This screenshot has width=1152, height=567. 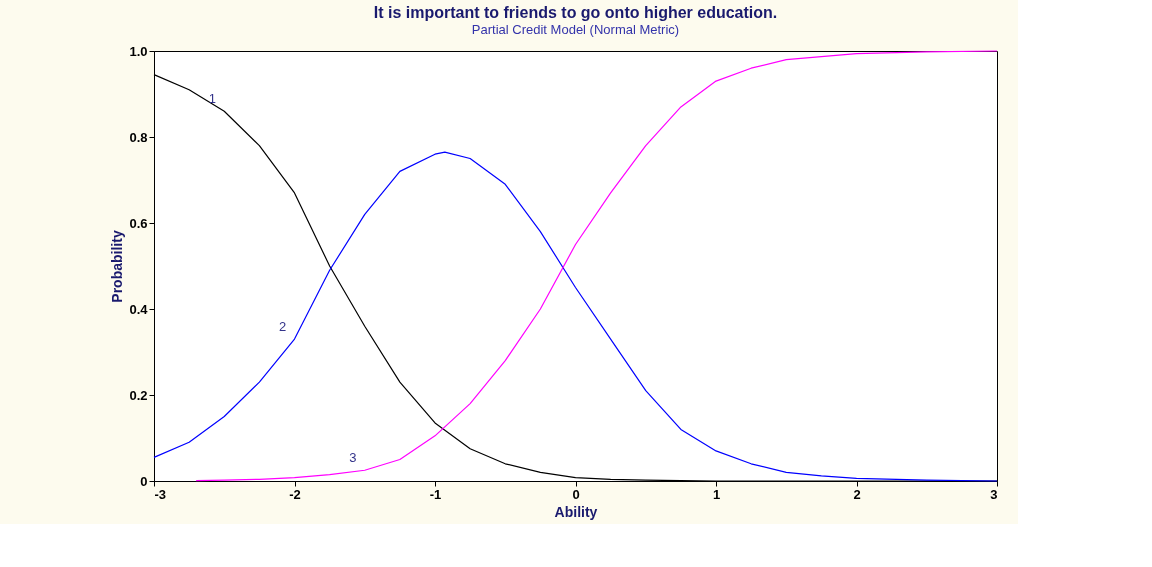 What do you see at coordinates (138, 137) in the screenshot?
I see `y-tick-label: 0.8` at bounding box center [138, 137].